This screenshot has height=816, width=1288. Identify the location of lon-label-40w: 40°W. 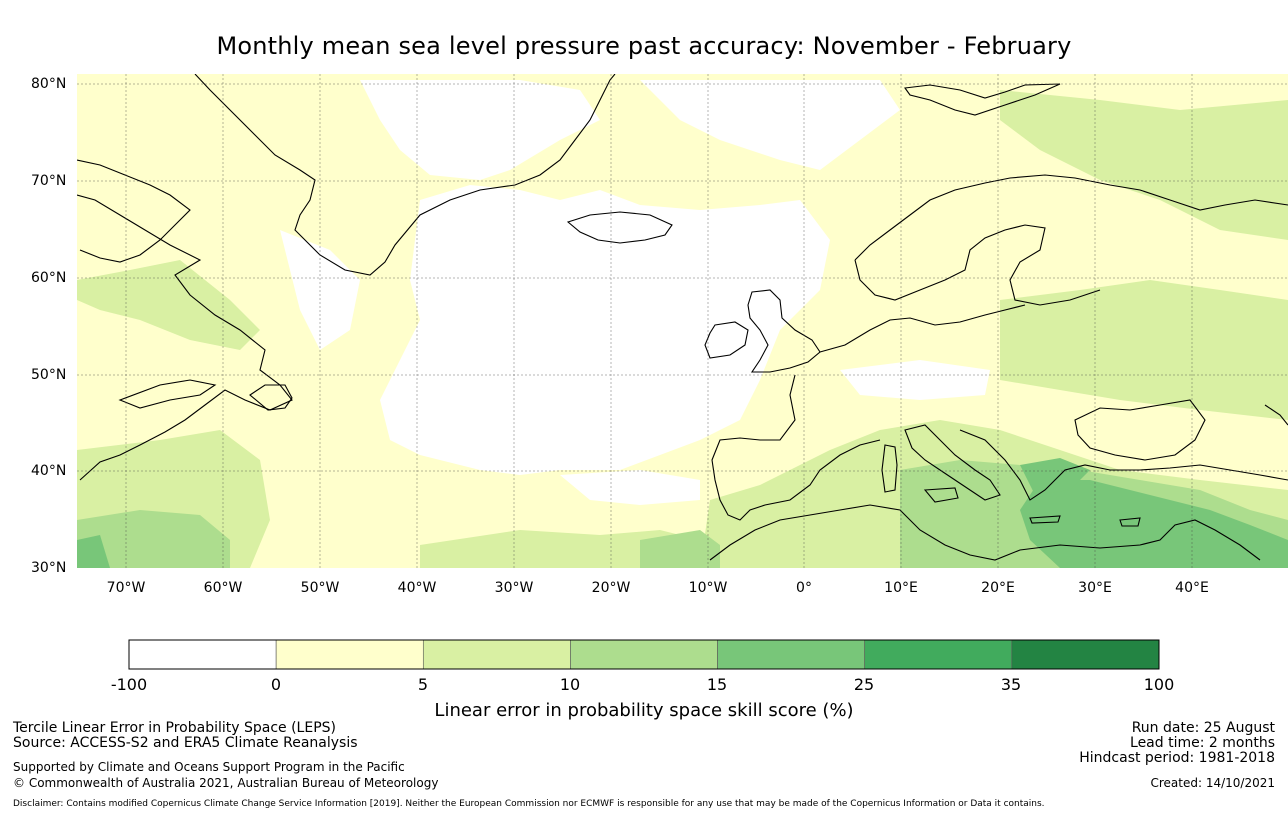
(417, 588).